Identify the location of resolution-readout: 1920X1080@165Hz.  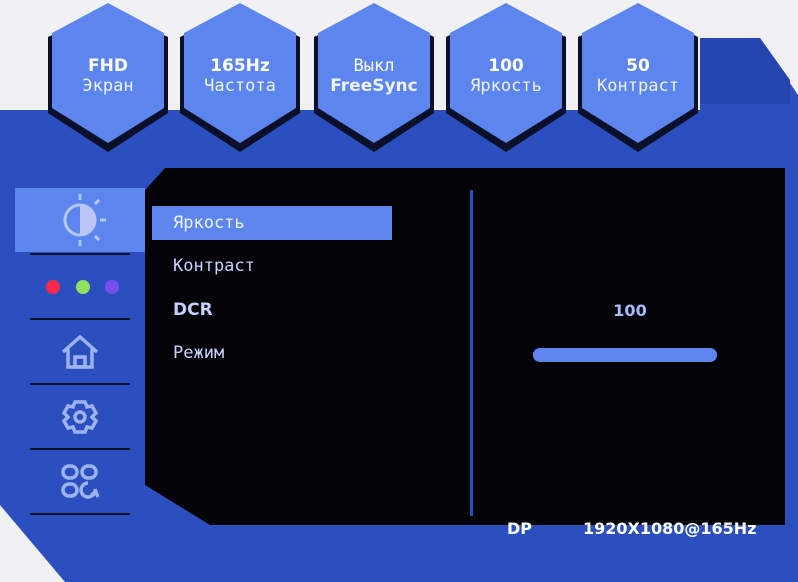
(670, 528).